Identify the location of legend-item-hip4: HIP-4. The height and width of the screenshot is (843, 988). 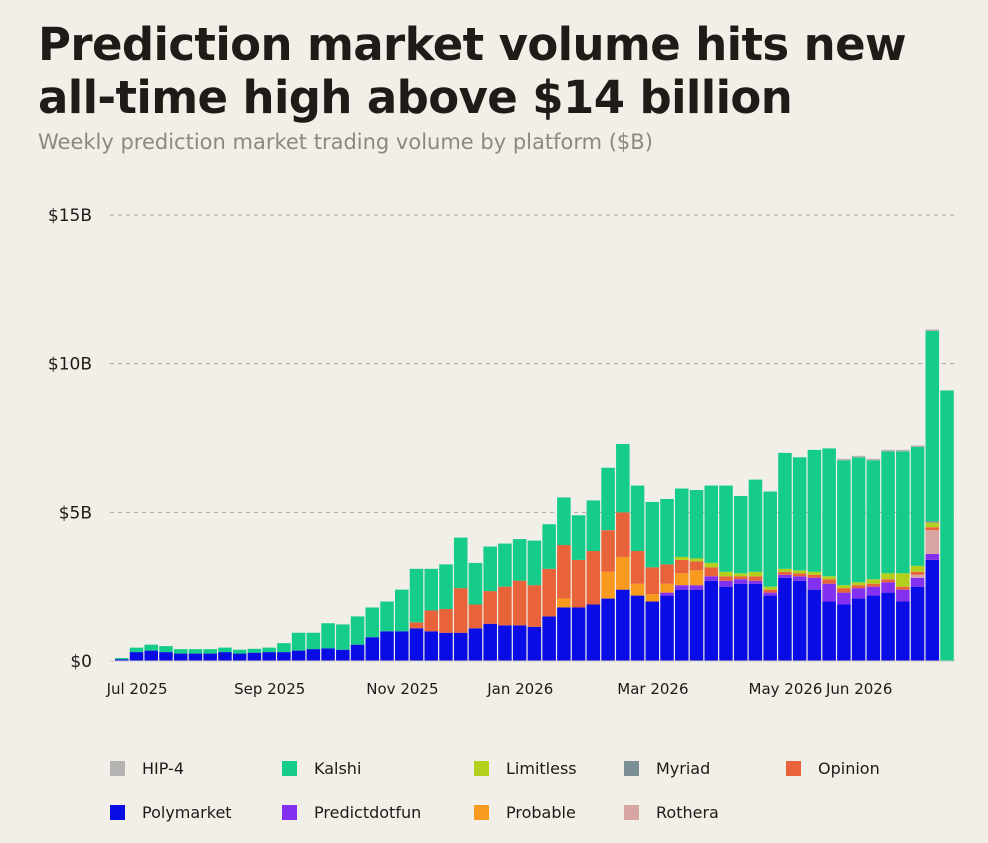
(196, 768).